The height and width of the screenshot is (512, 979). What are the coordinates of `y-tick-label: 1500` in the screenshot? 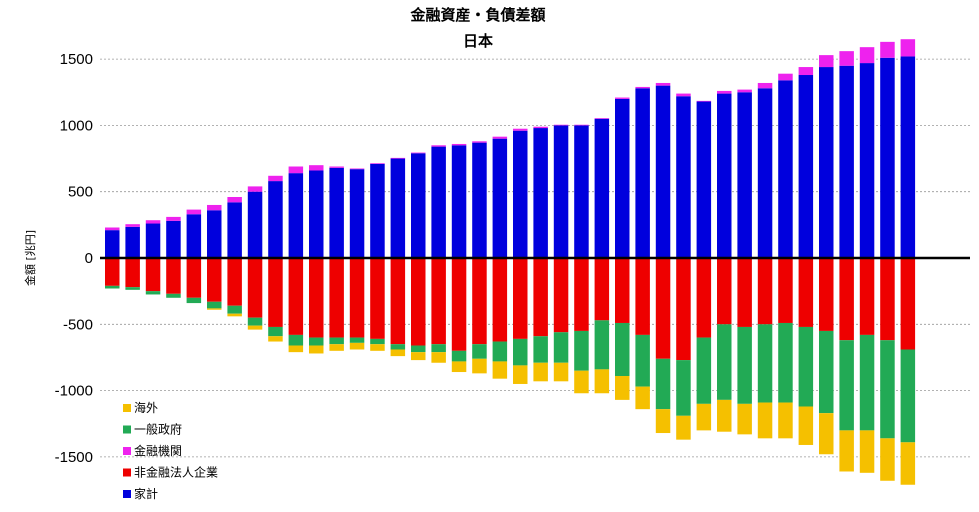 It's located at (76, 59).